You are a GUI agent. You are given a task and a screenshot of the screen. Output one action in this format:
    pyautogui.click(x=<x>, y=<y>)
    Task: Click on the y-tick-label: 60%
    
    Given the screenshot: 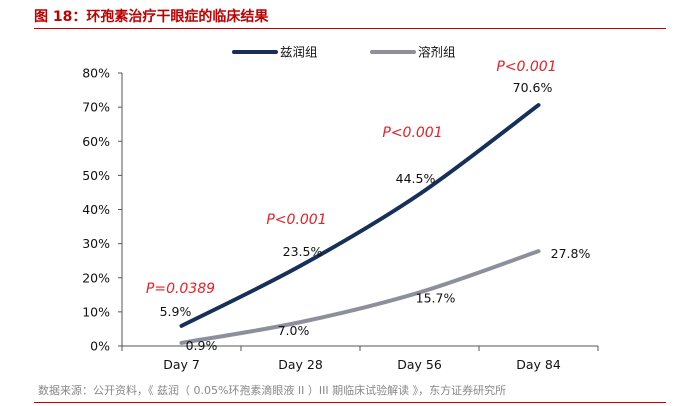 What is the action you would take?
    pyautogui.click(x=96, y=141)
    